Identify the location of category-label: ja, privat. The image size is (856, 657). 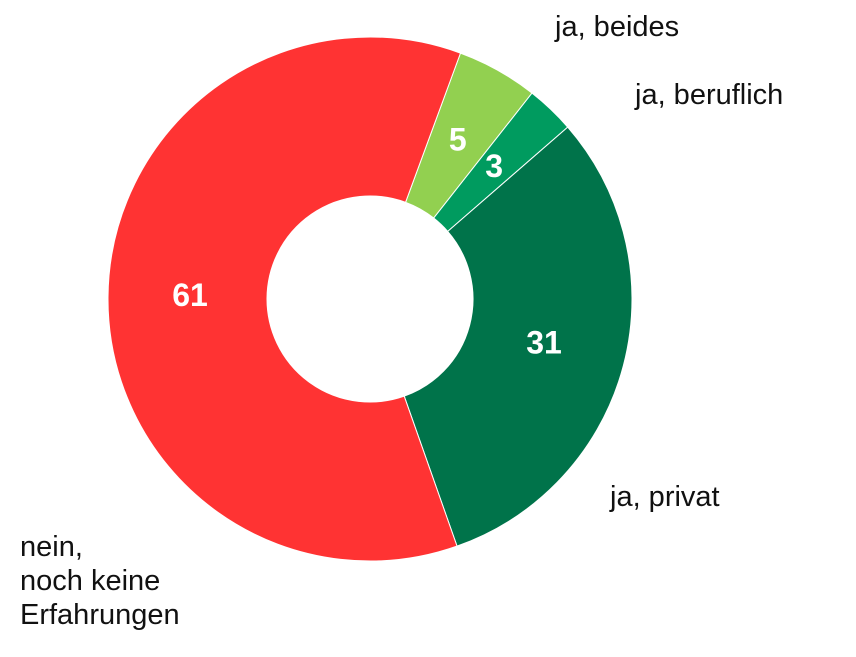
(665, 497).